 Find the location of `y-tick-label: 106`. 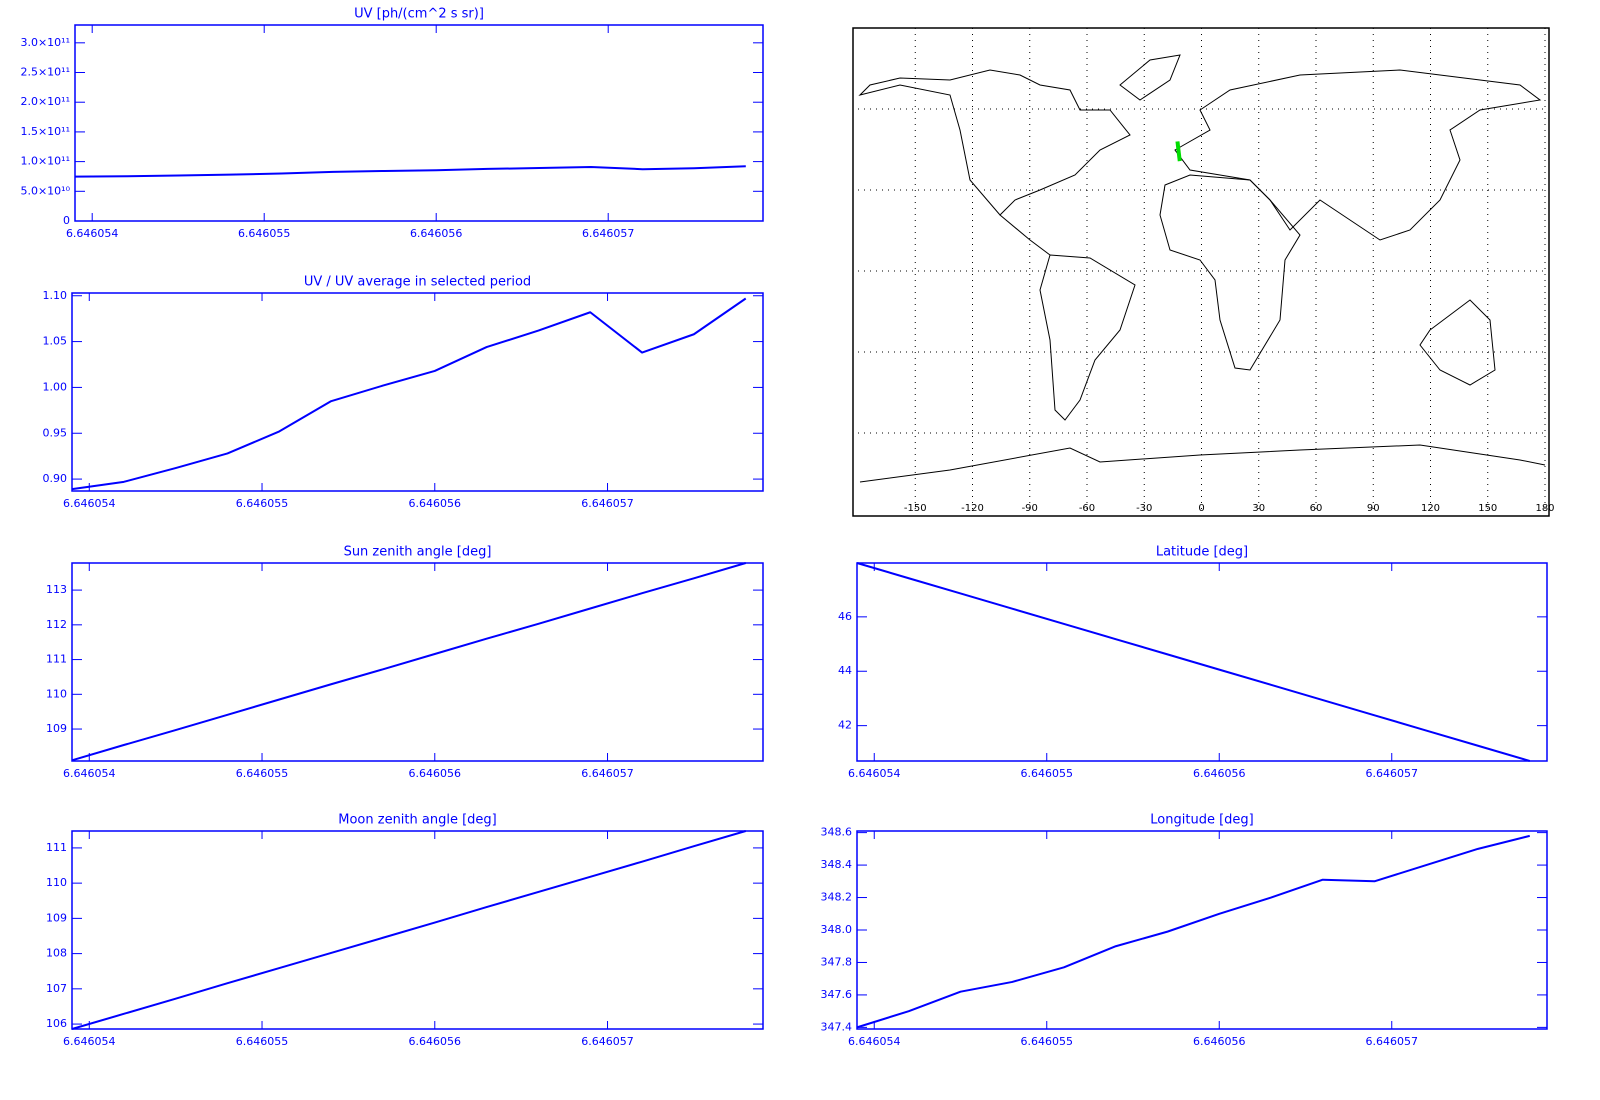

y-tick-label: 106 is located at coordinates (56, 1023).